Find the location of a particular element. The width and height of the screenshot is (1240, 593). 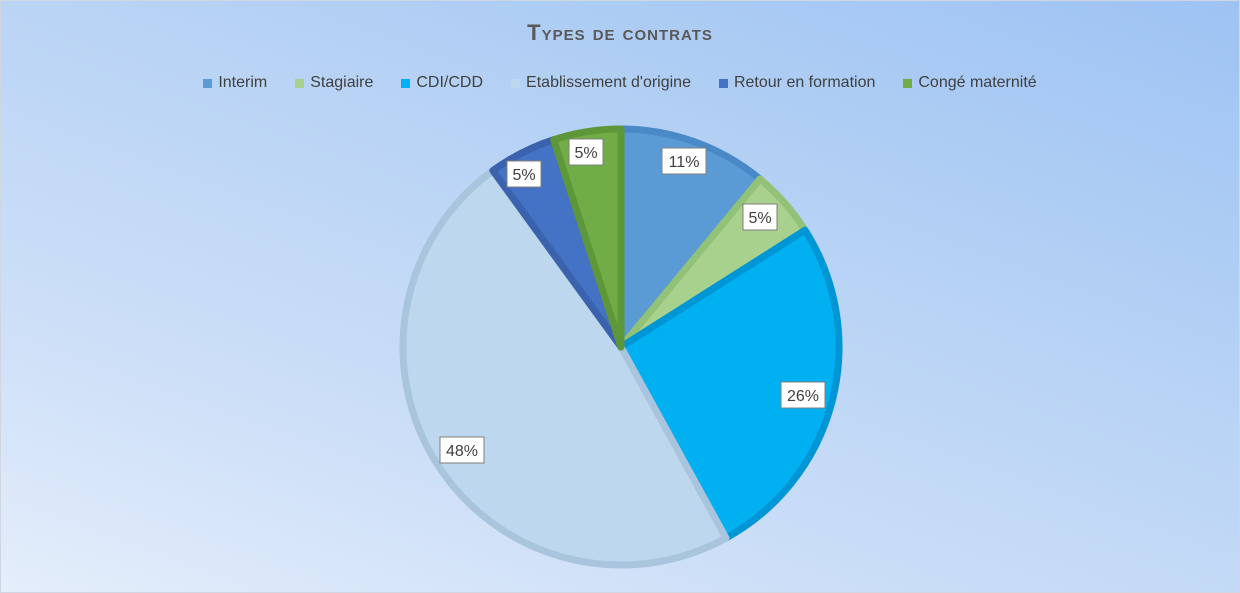

legend-item-interim: Interim is located at coordinates (235, 83).